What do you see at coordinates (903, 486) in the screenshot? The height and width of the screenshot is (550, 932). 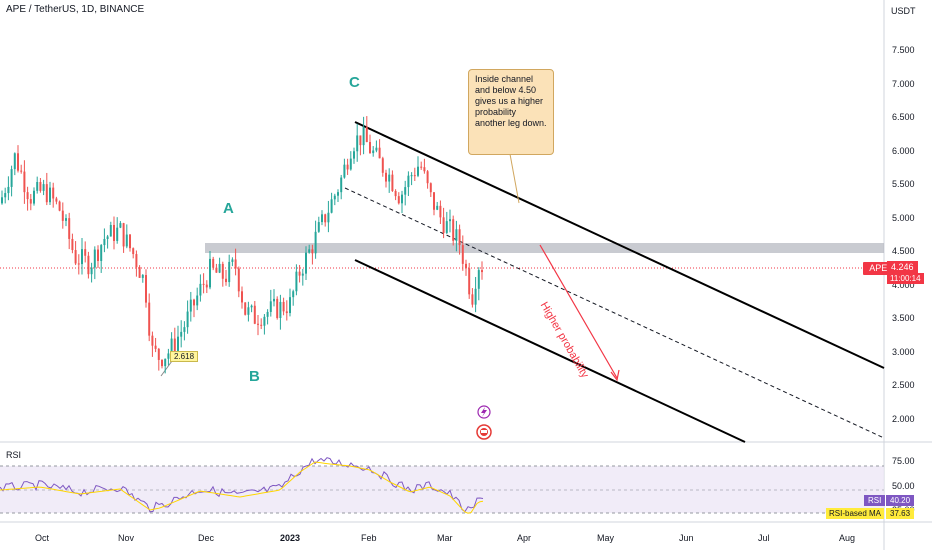 I see `rsi-tick: 50.00` at bounding box center [903, 486].